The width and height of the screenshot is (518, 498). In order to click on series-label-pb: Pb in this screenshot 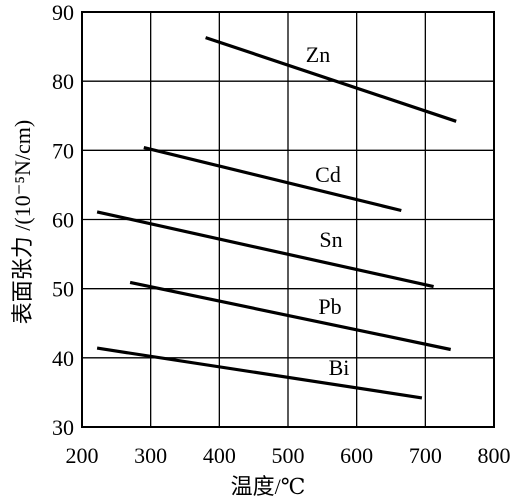, I will do `click(329, 306)`.